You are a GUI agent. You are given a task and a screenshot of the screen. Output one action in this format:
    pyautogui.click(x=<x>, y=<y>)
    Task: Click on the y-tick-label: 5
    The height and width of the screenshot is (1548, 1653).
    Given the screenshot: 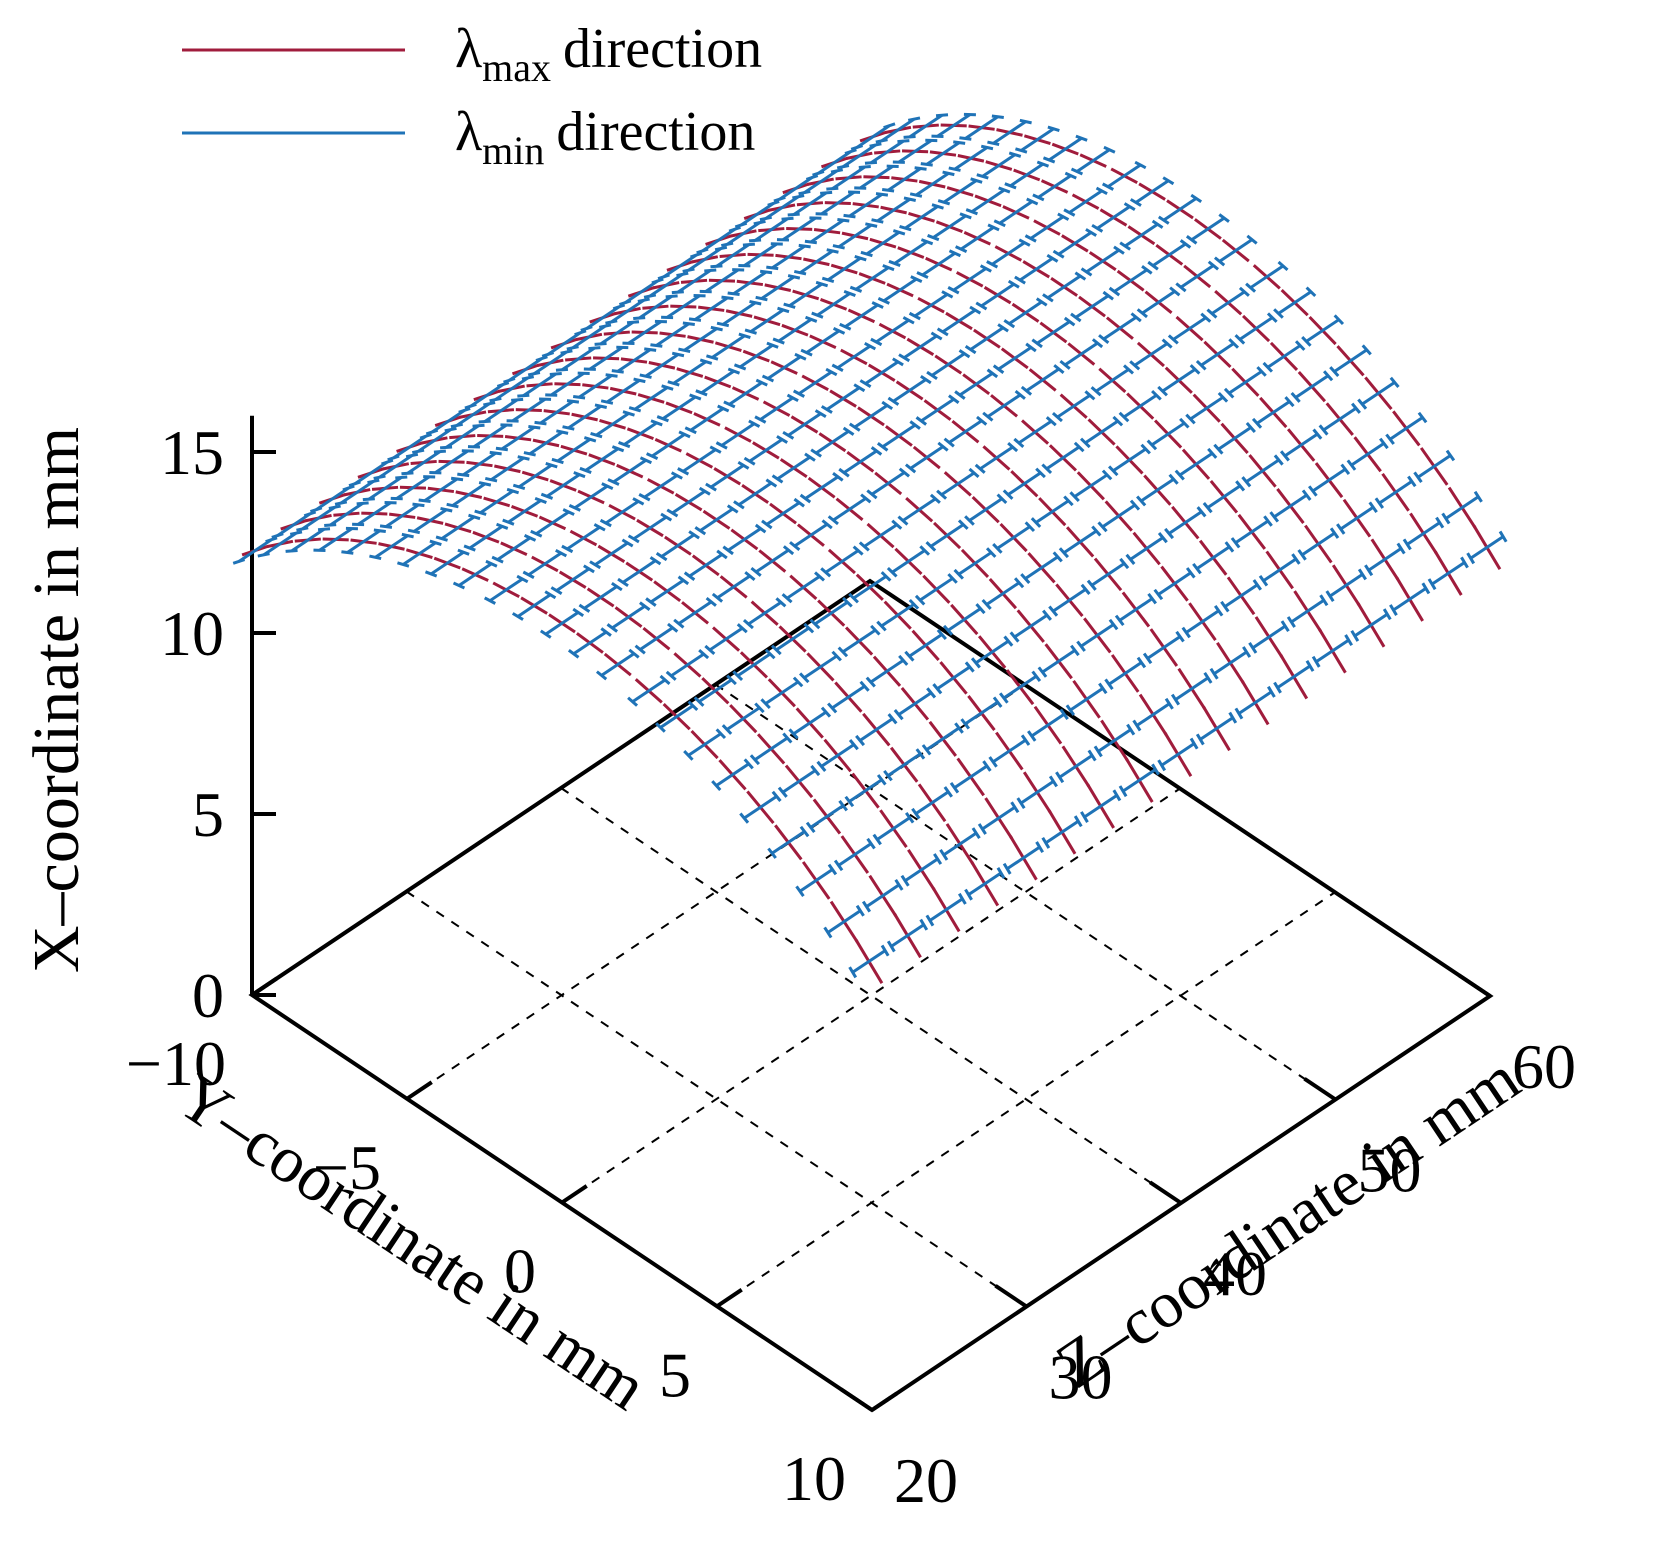 What is the action you would take?
    pyautogui.click(x=675, y=1374)
    